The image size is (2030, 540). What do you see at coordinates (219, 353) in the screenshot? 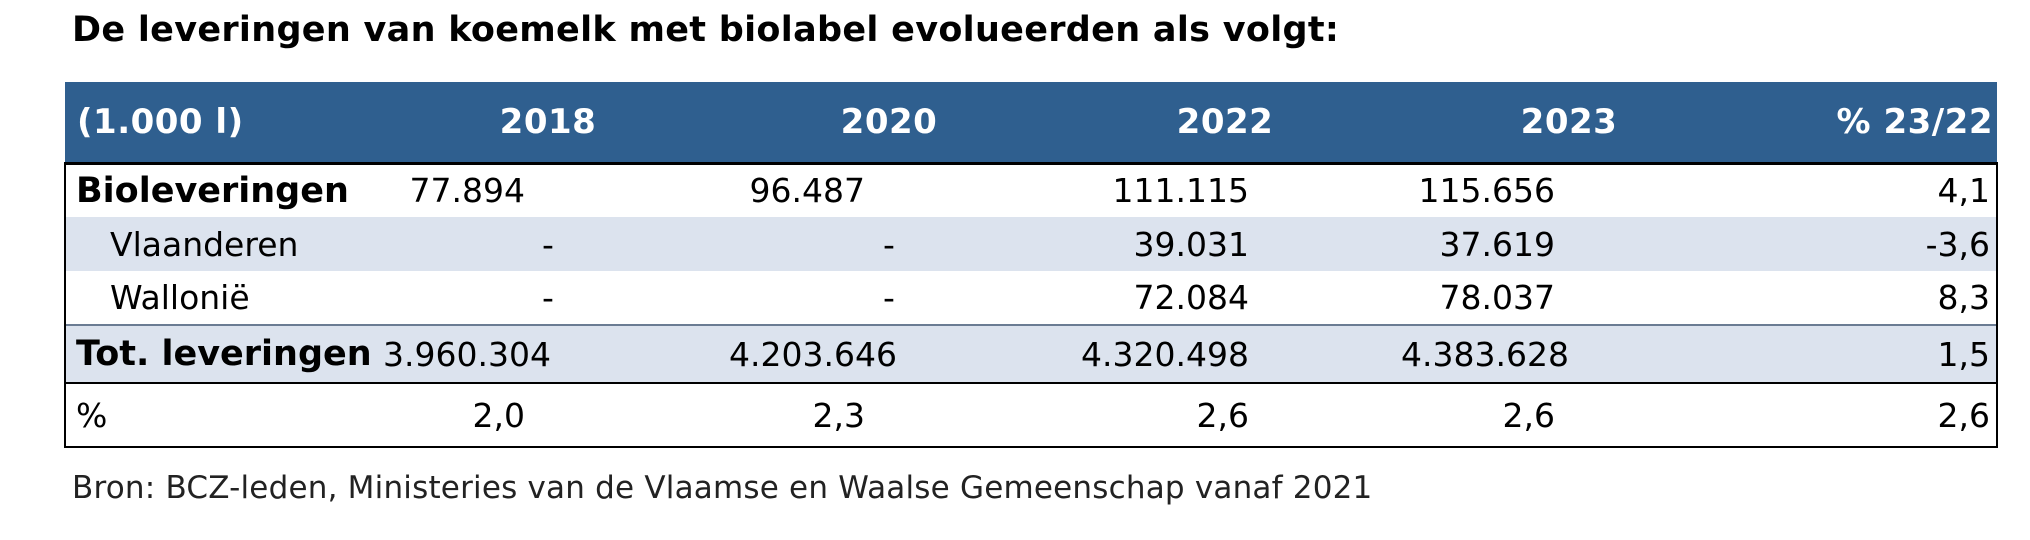
I see `row-label: Tot. leveringen` at bounding box center [219, 353].